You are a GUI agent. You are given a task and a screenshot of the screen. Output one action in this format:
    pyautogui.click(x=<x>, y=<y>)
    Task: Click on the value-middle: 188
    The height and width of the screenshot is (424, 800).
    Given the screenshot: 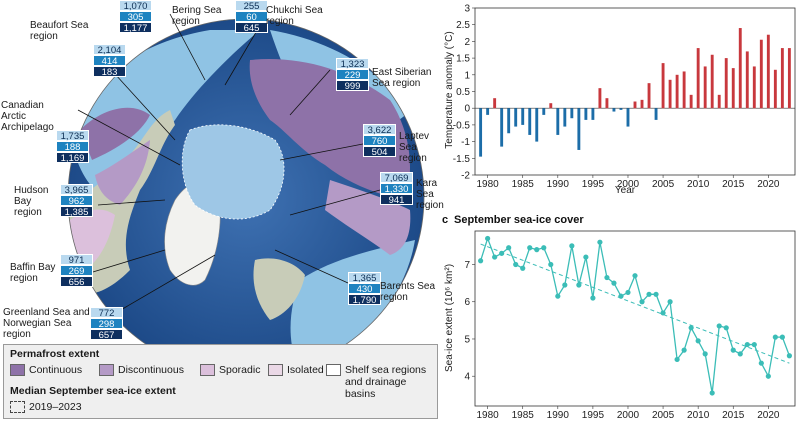 What is the action you would take?
    pyautogui.click(x=72, y=147)
    